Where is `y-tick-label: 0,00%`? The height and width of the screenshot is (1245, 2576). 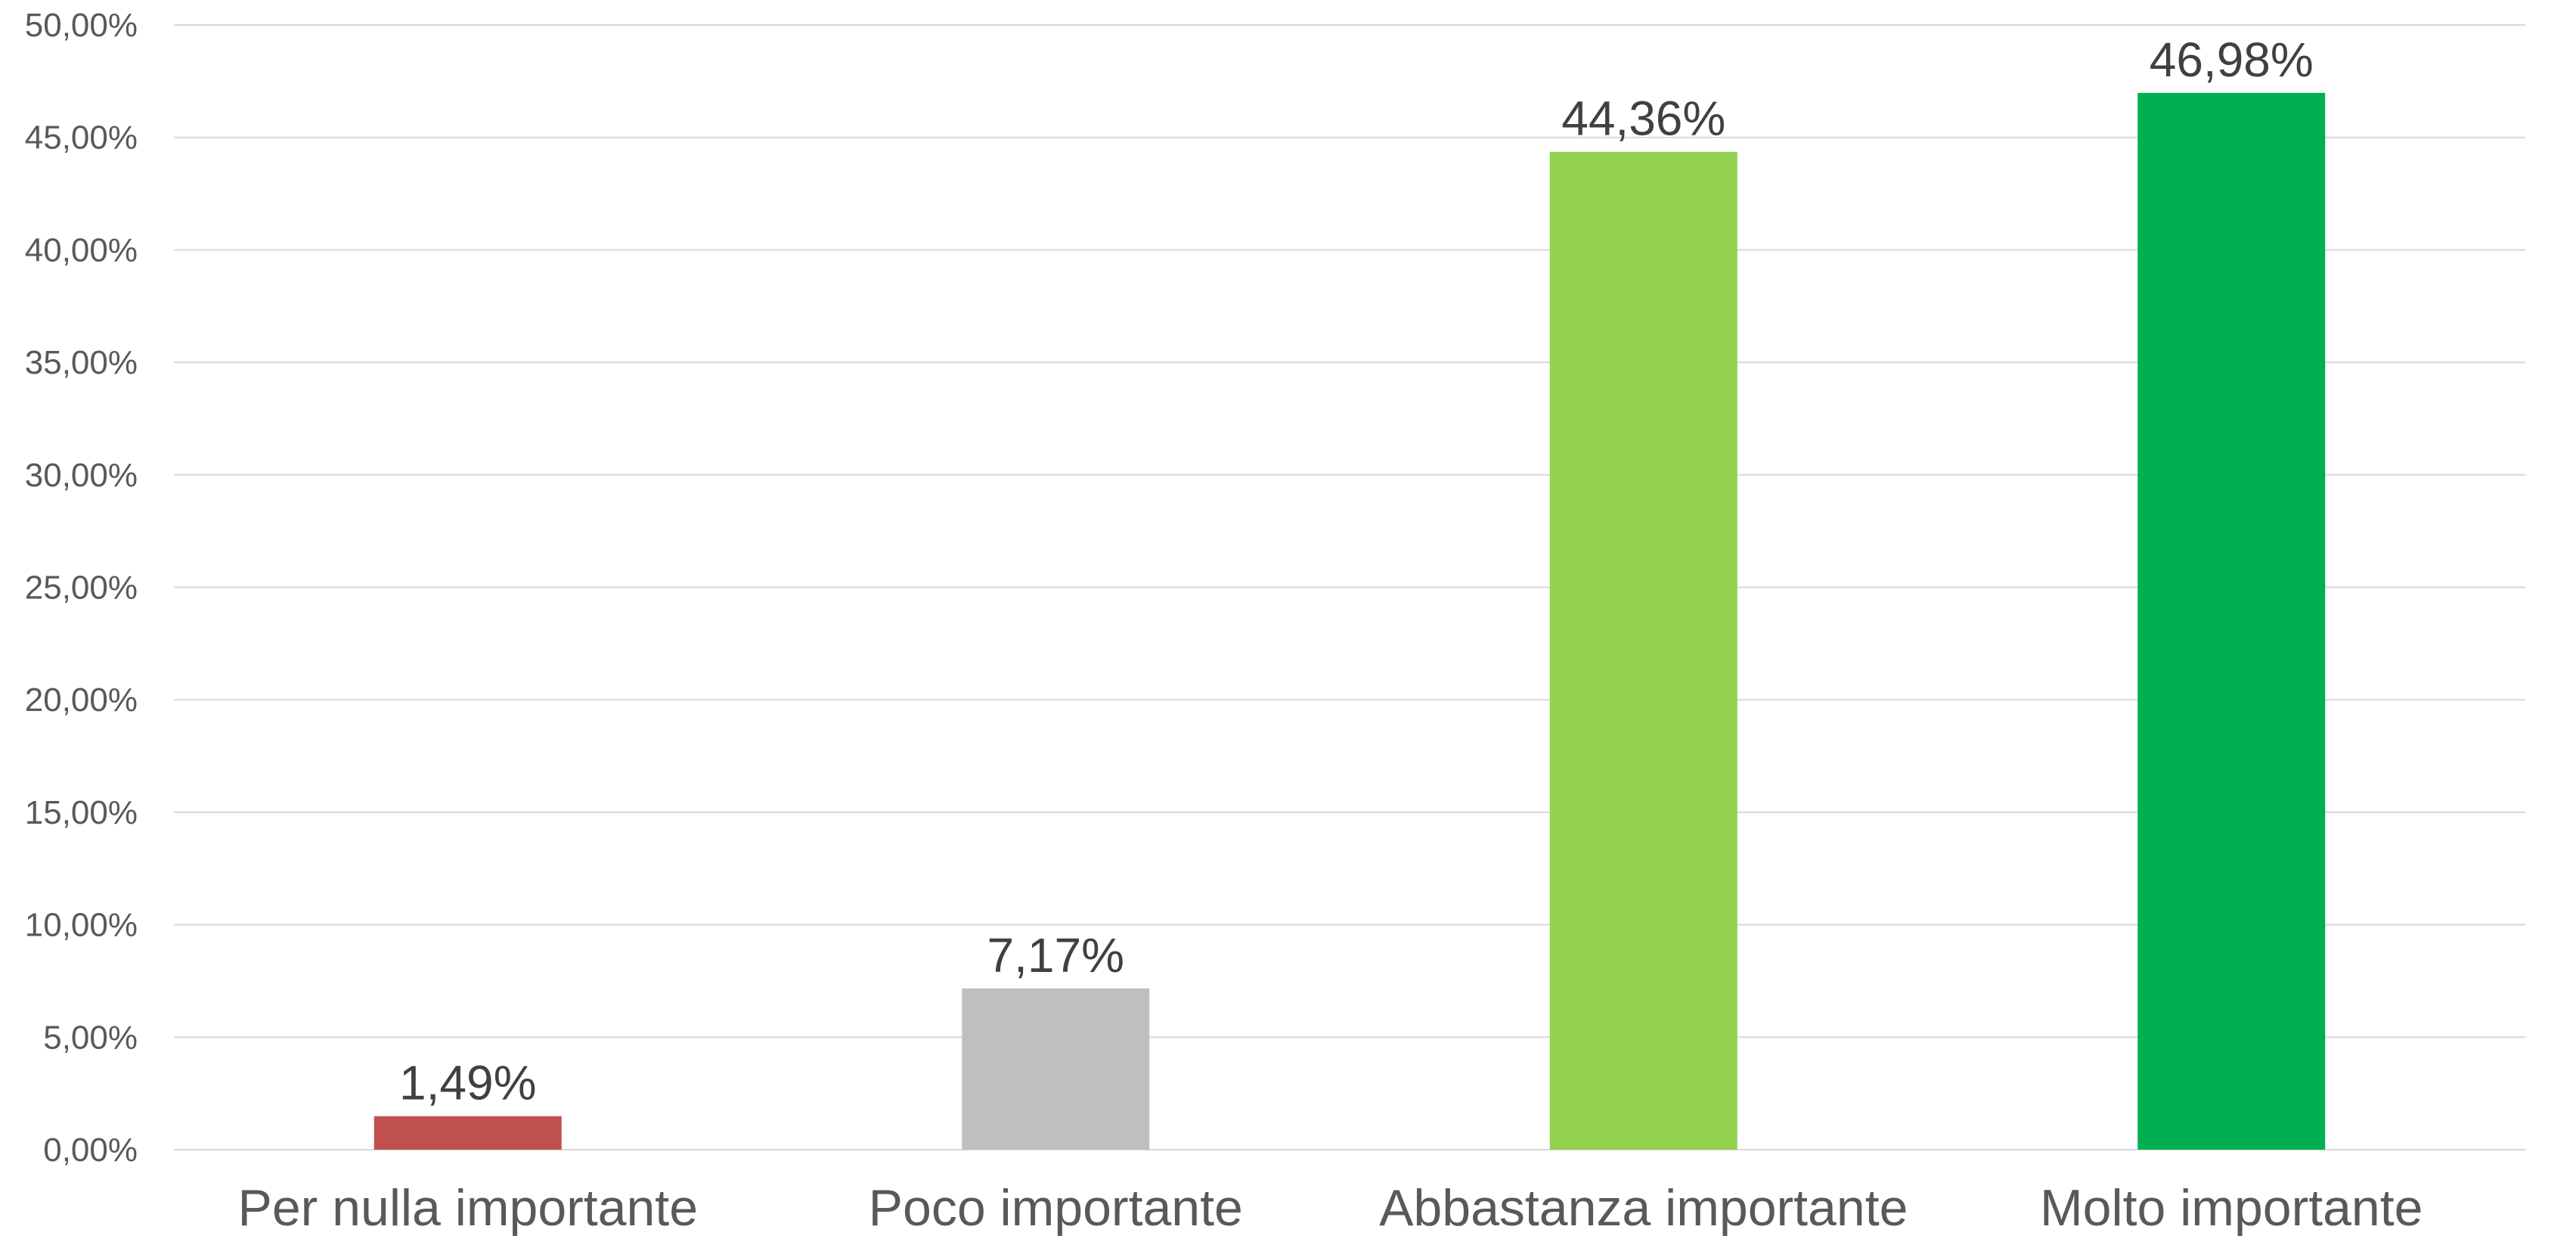 y-tick-label: 0,00% is located at coordinates (90, 1151).